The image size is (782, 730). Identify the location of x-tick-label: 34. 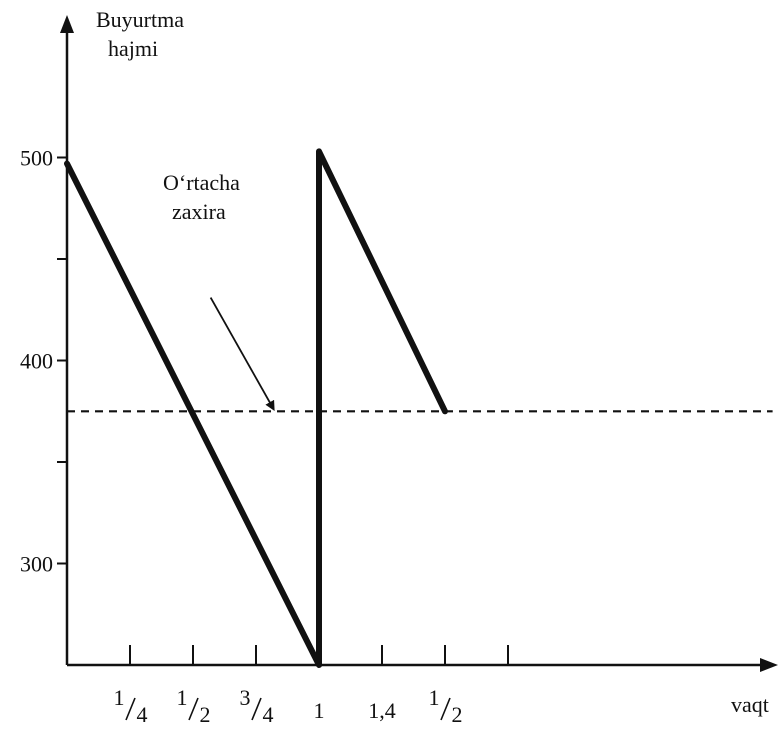
(257, 706).